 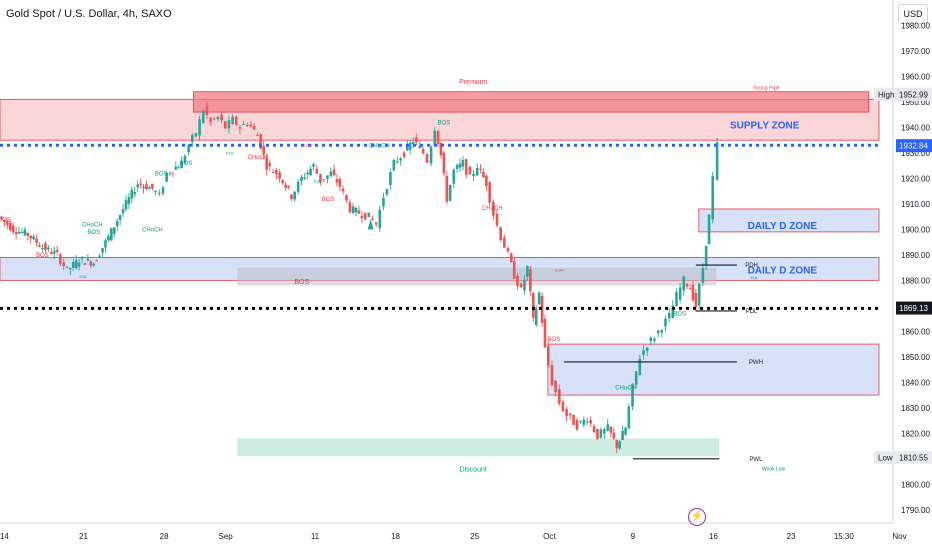 What do you see at coordinates (915, 382) in the screenshot?
I see `y-tick-label: 1840.00` at bounding box center [915, 382].